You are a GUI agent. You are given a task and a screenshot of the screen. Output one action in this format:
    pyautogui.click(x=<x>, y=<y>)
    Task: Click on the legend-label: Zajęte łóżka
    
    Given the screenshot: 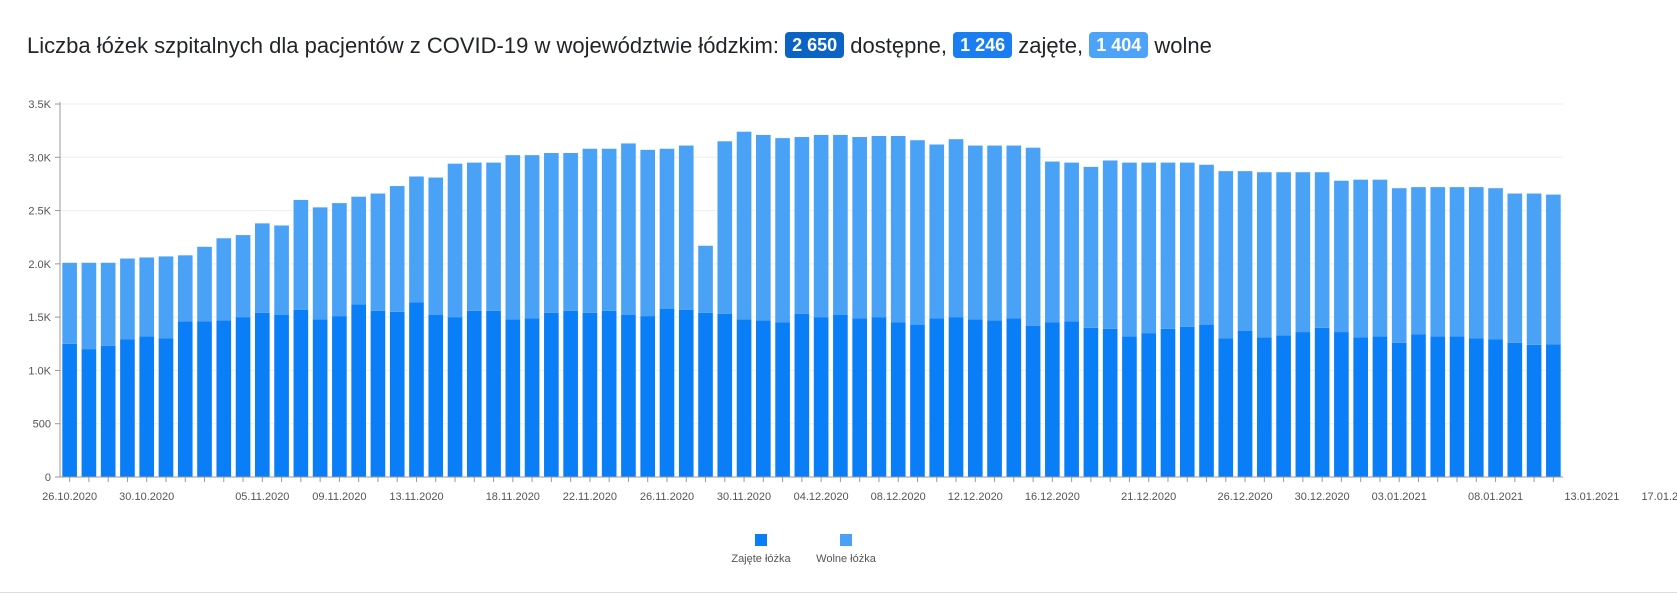 What is the action you would take?
    pyautogui.click(x=761, y=559)
    